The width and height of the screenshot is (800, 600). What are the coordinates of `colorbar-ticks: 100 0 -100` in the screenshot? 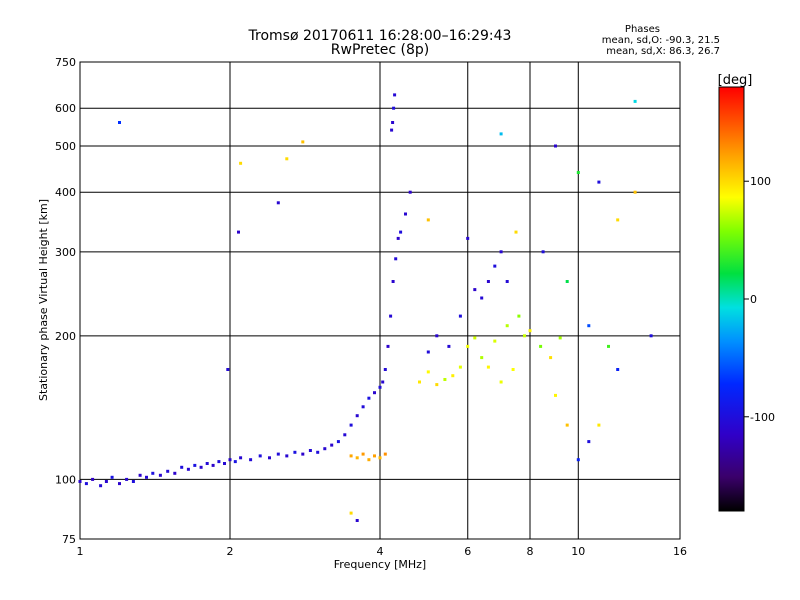 It's located at (759, 299).